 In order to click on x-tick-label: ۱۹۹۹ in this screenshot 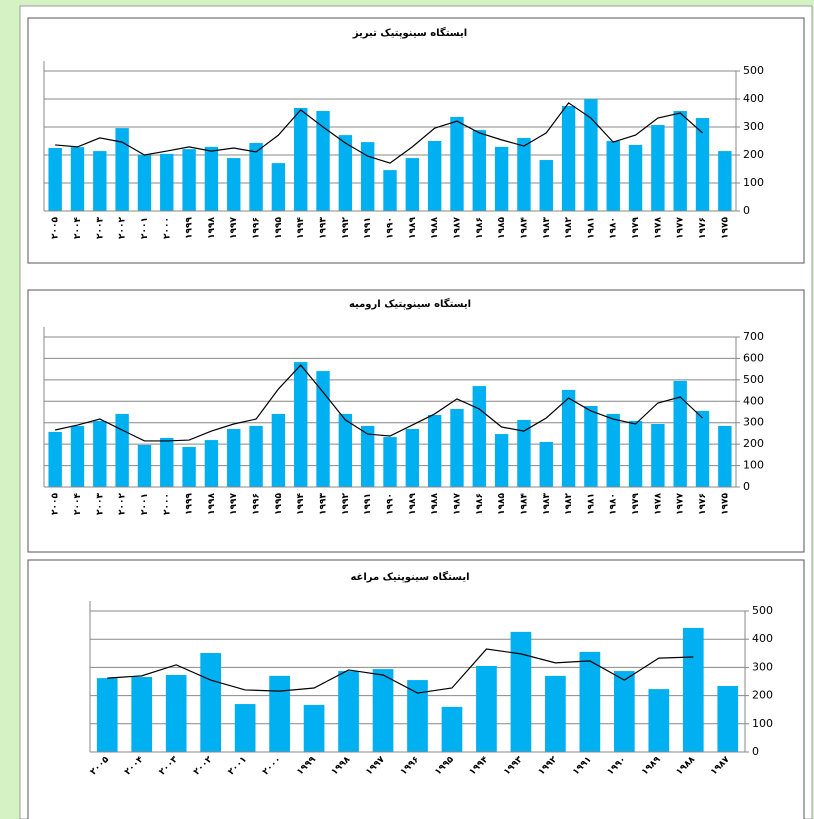, I will do `click(190, 228)`.